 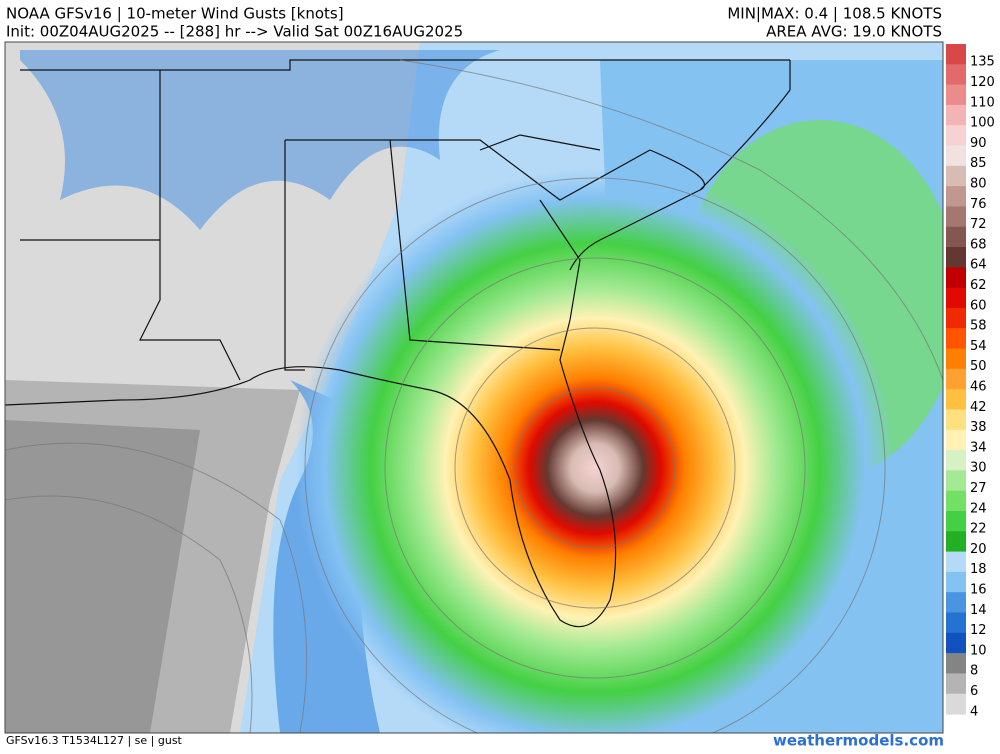 What do you see at coordinates (974, 711) in the screenshot?
I see `colorbar-label: 4` at bounding box center [974, 711].